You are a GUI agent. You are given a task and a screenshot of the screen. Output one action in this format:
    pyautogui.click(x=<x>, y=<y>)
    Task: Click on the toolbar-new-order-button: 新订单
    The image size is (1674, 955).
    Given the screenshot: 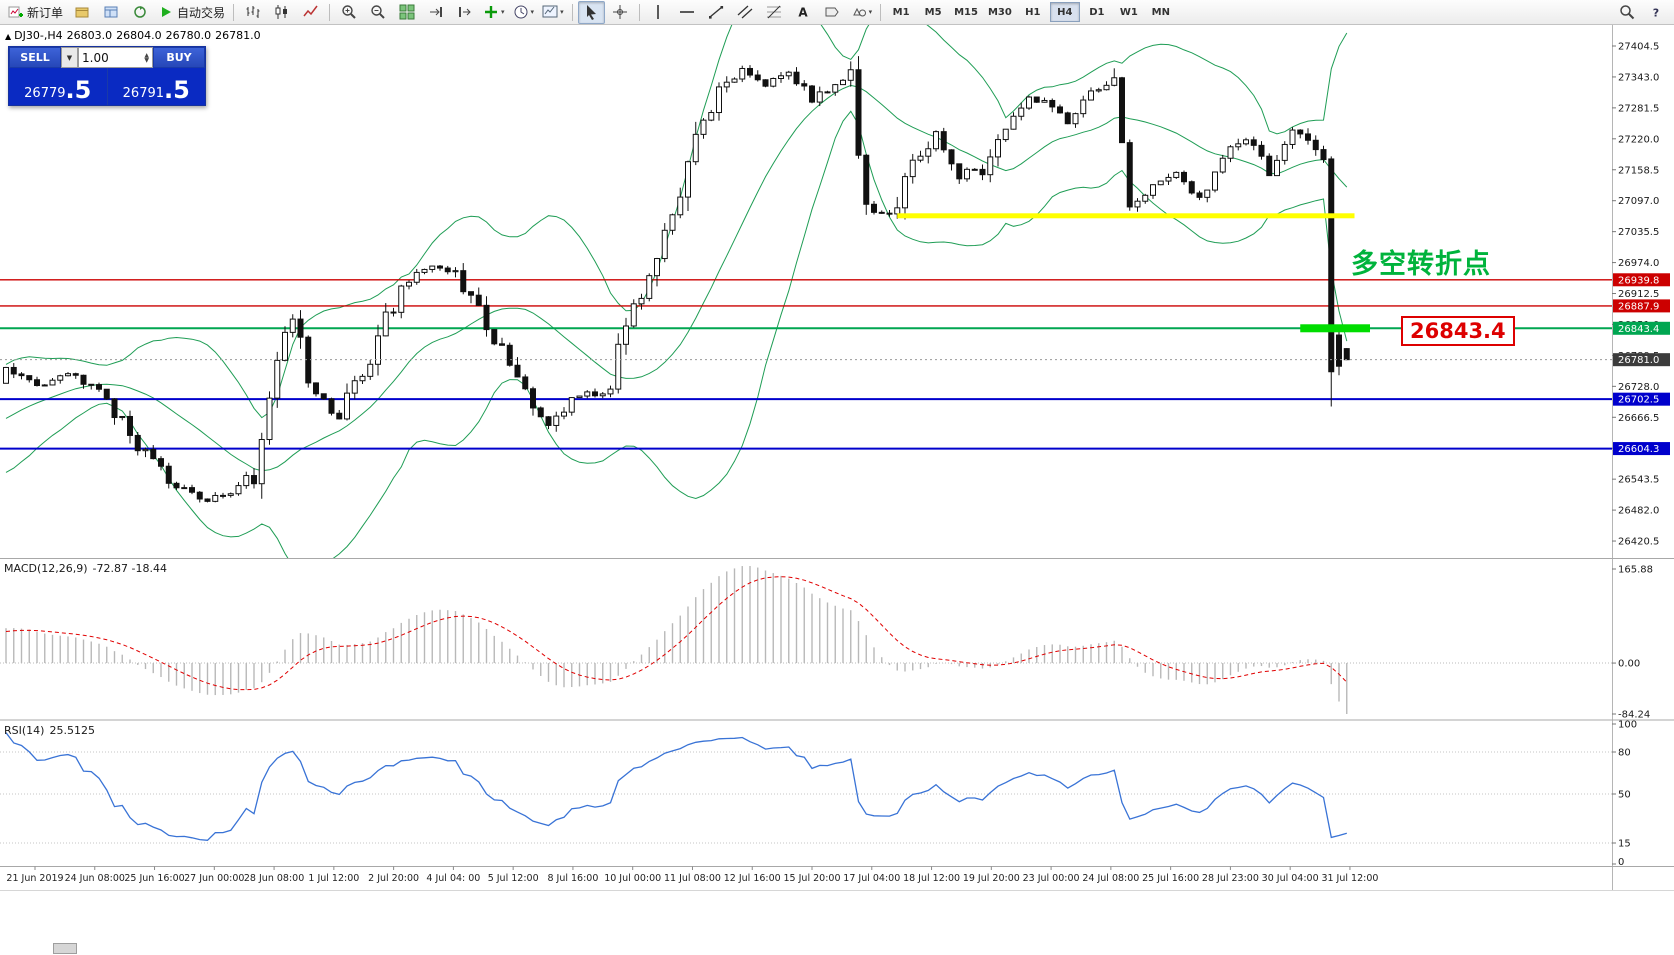 What is the action you would take?
    pyautogui.click(x=35, y=12)
    